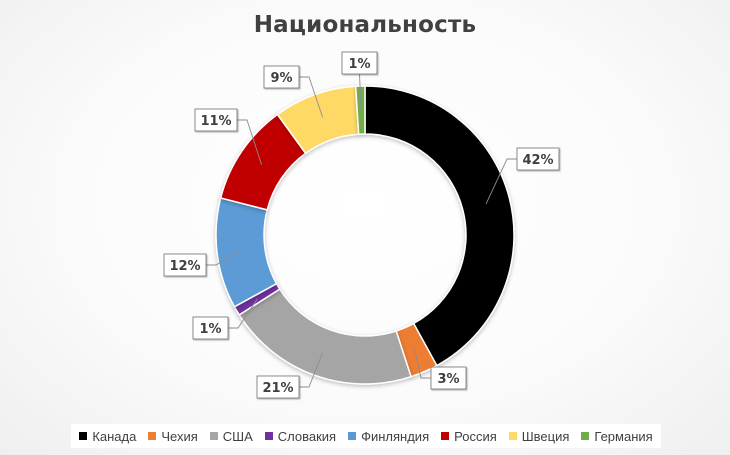  I want to click on leader-line-ssha, so click(311, 370).